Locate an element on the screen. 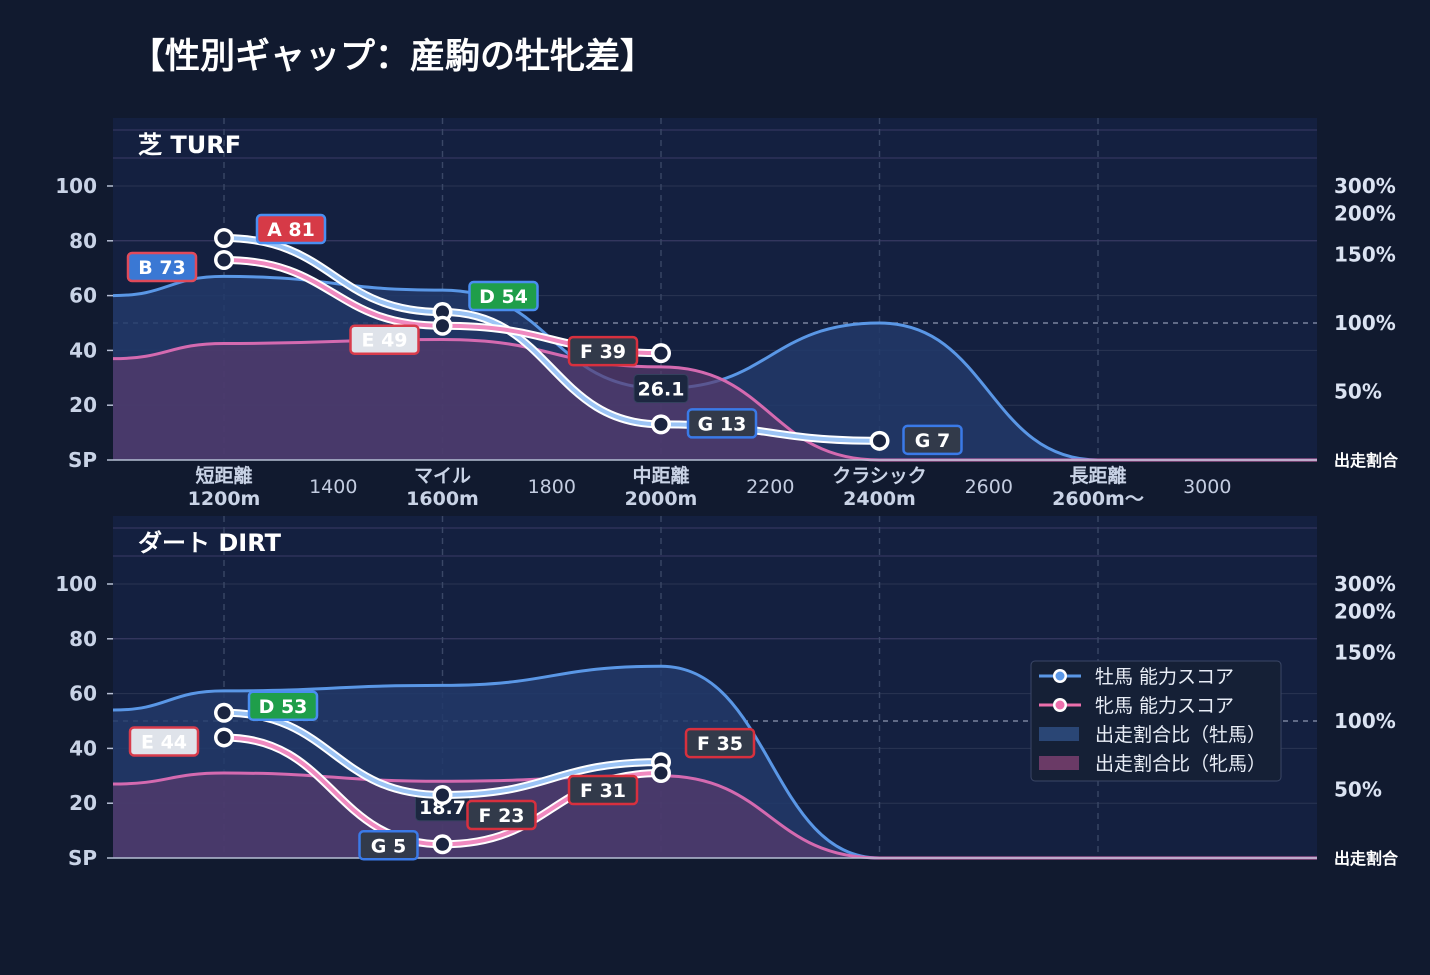  x-tick-label: 中距離 is located at coordinates (660, 475).